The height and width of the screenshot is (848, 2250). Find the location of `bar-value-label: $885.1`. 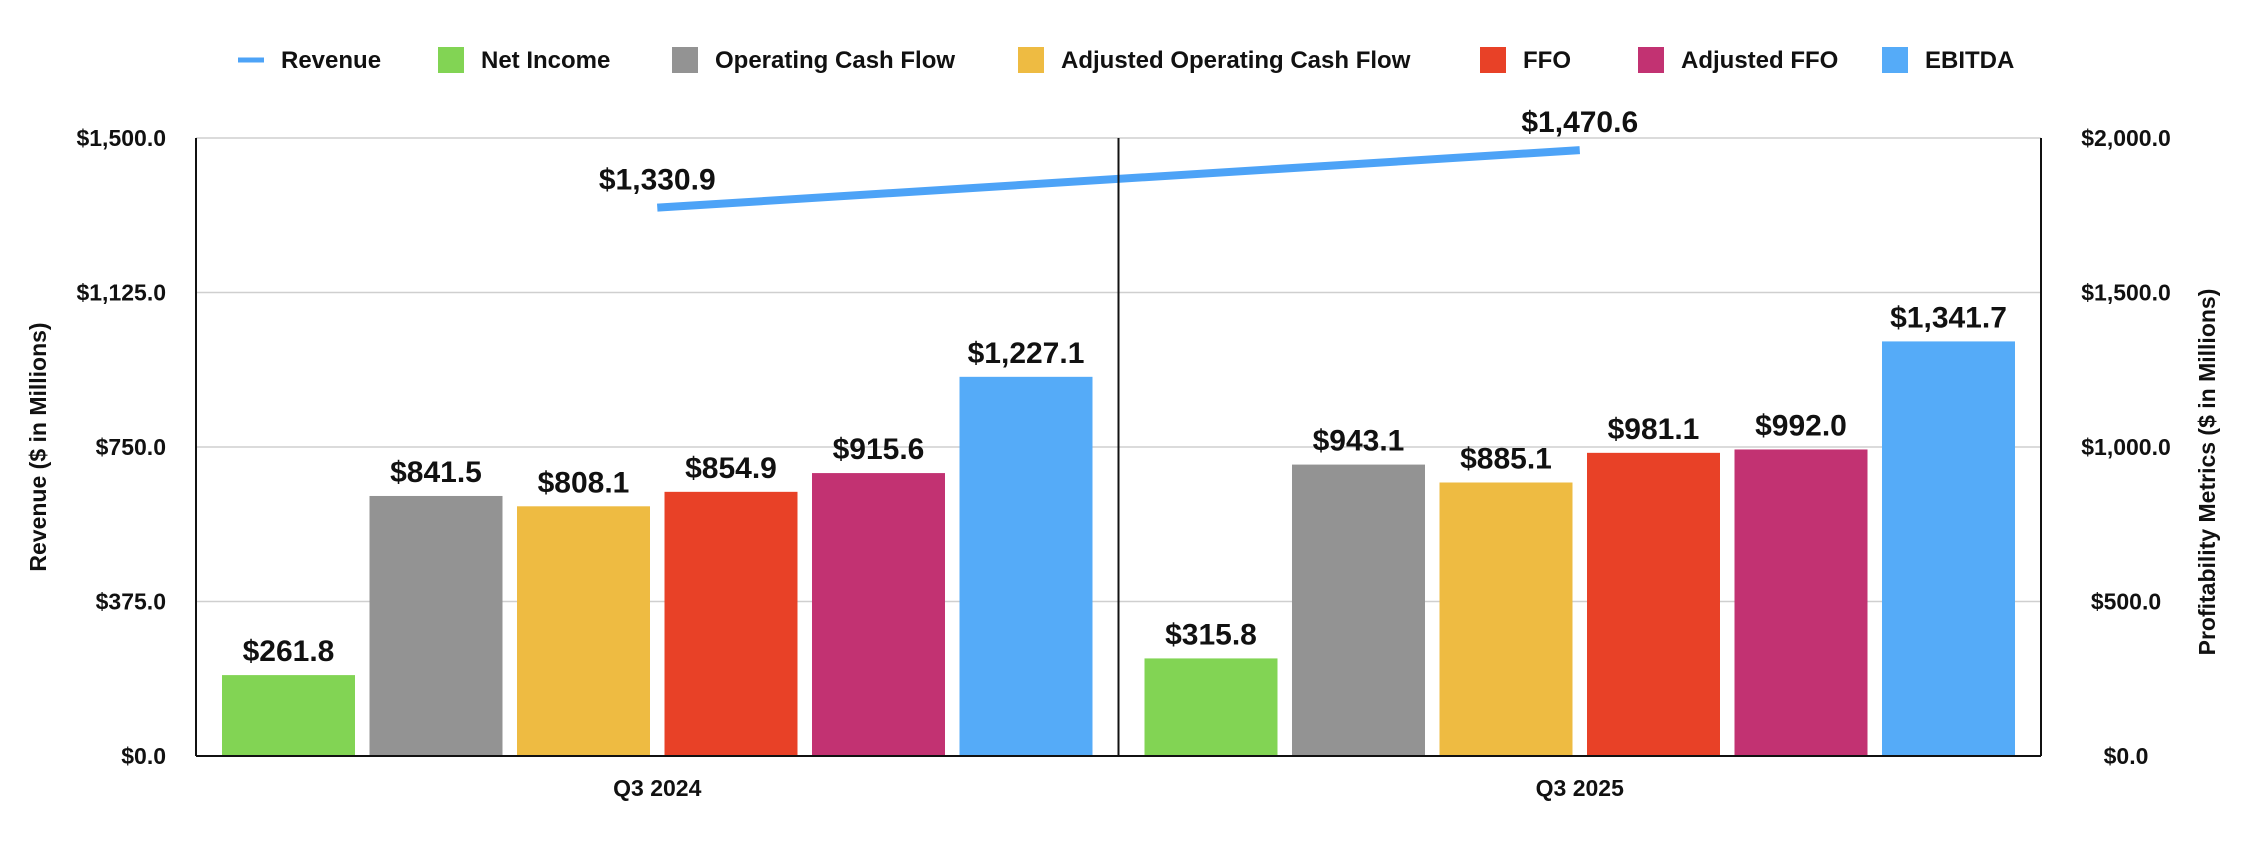

bar-value-label: $885.1 is located at coordinates (1506, 459).